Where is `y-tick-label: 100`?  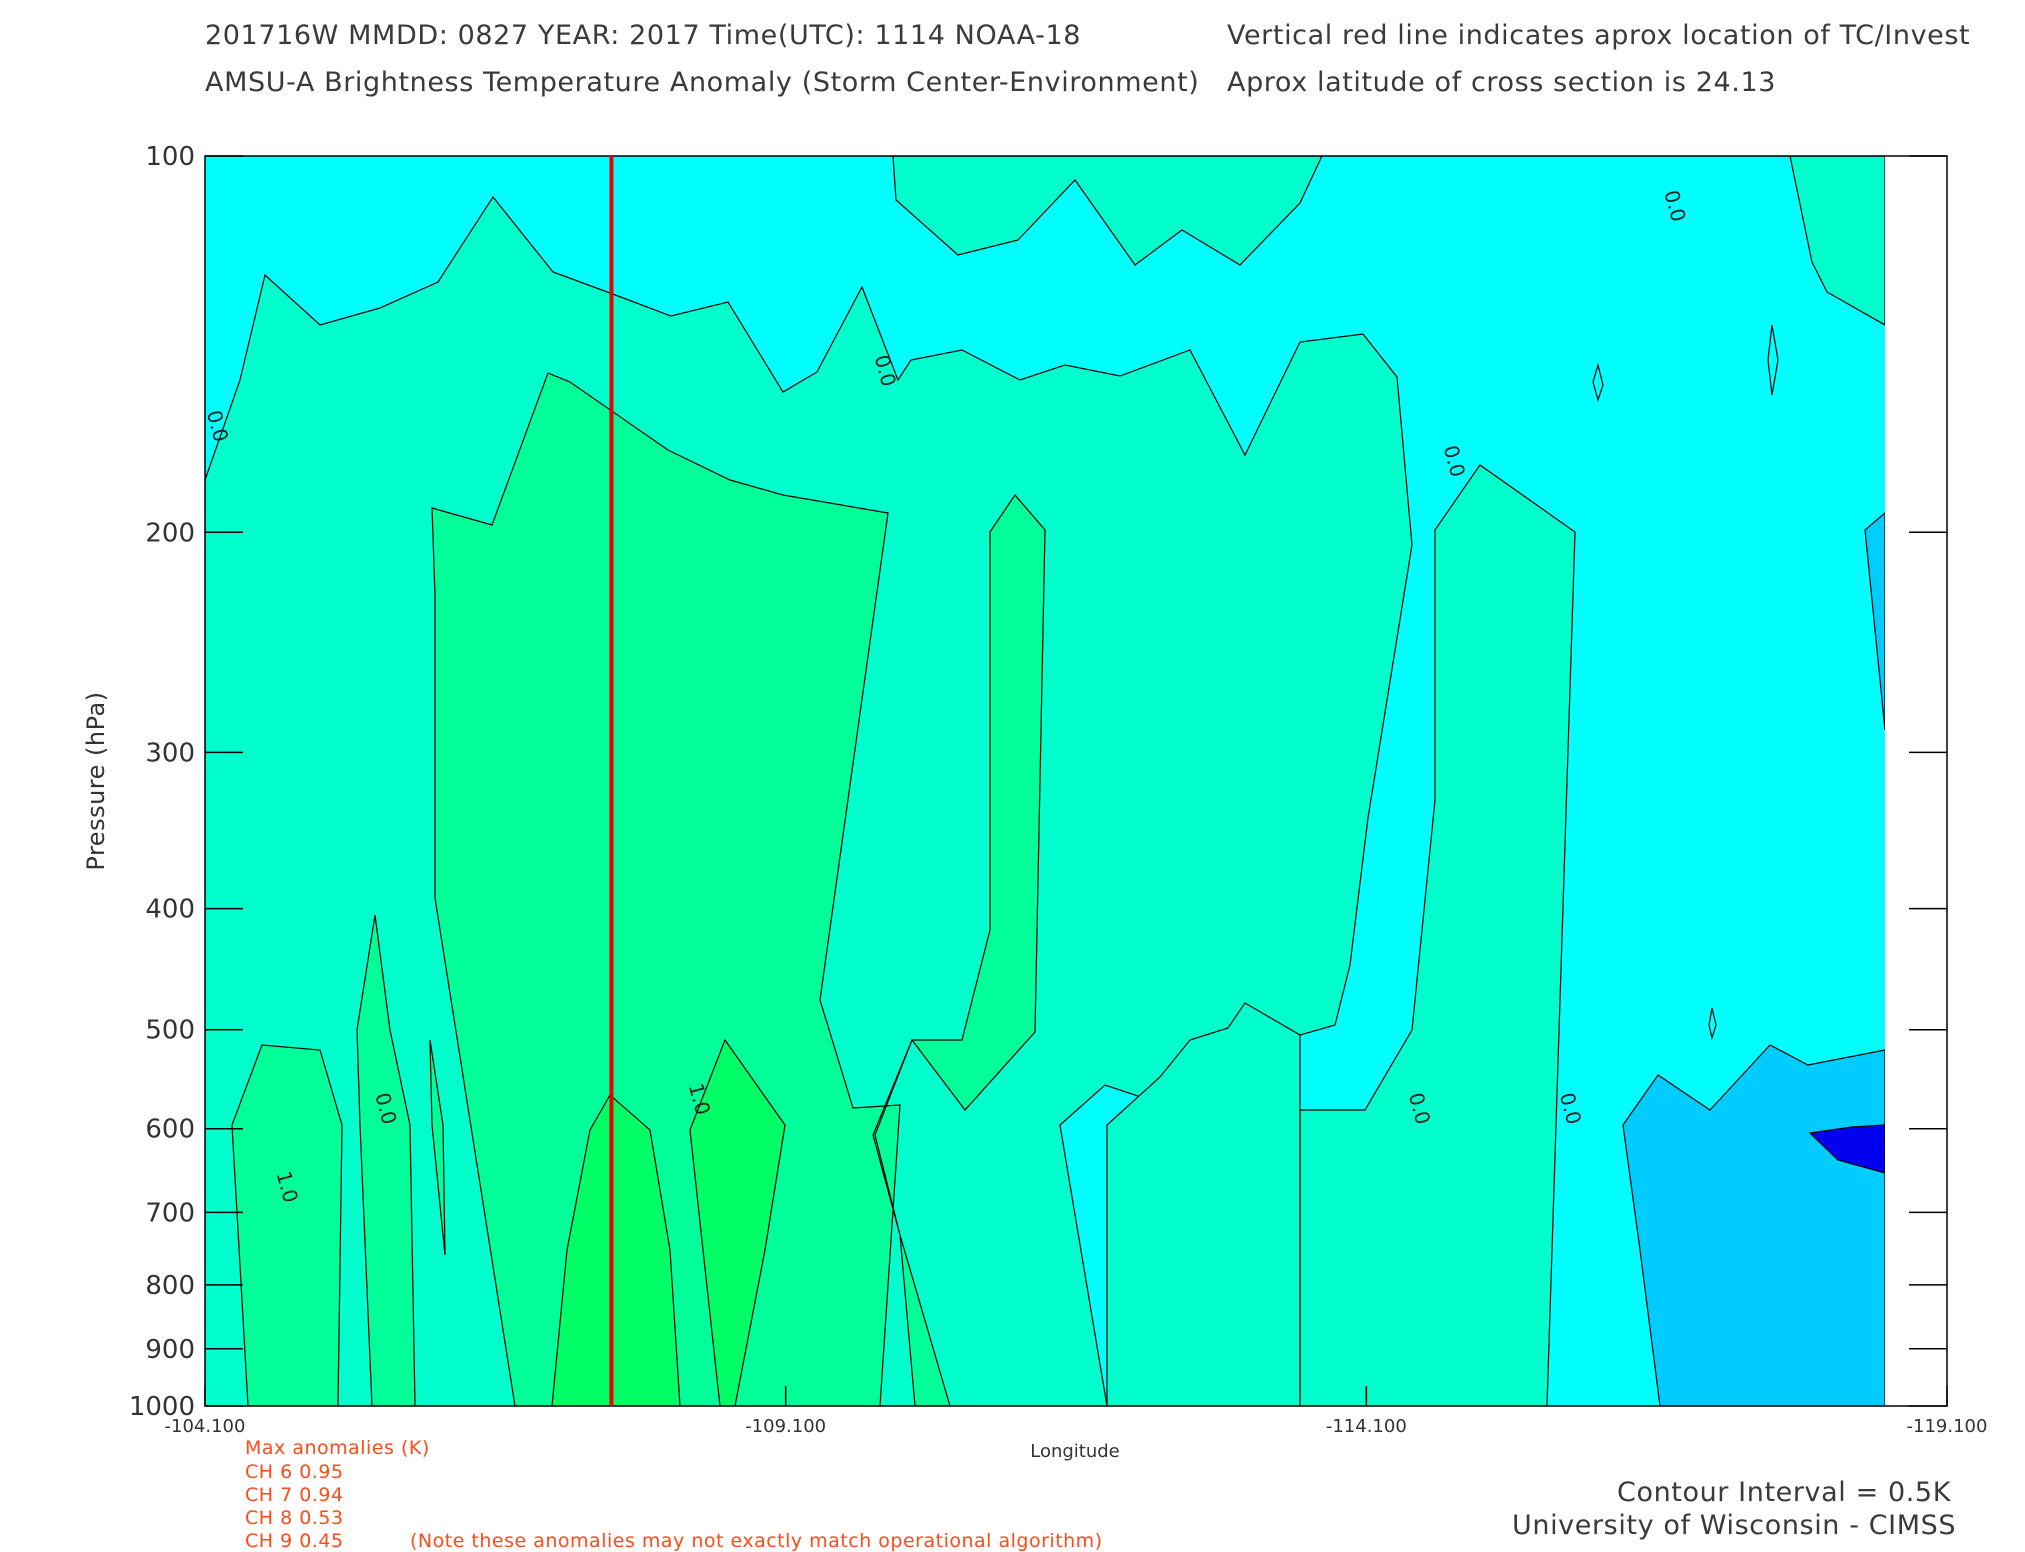 y-tick-label: 100 is located at coordinates (170, 157).